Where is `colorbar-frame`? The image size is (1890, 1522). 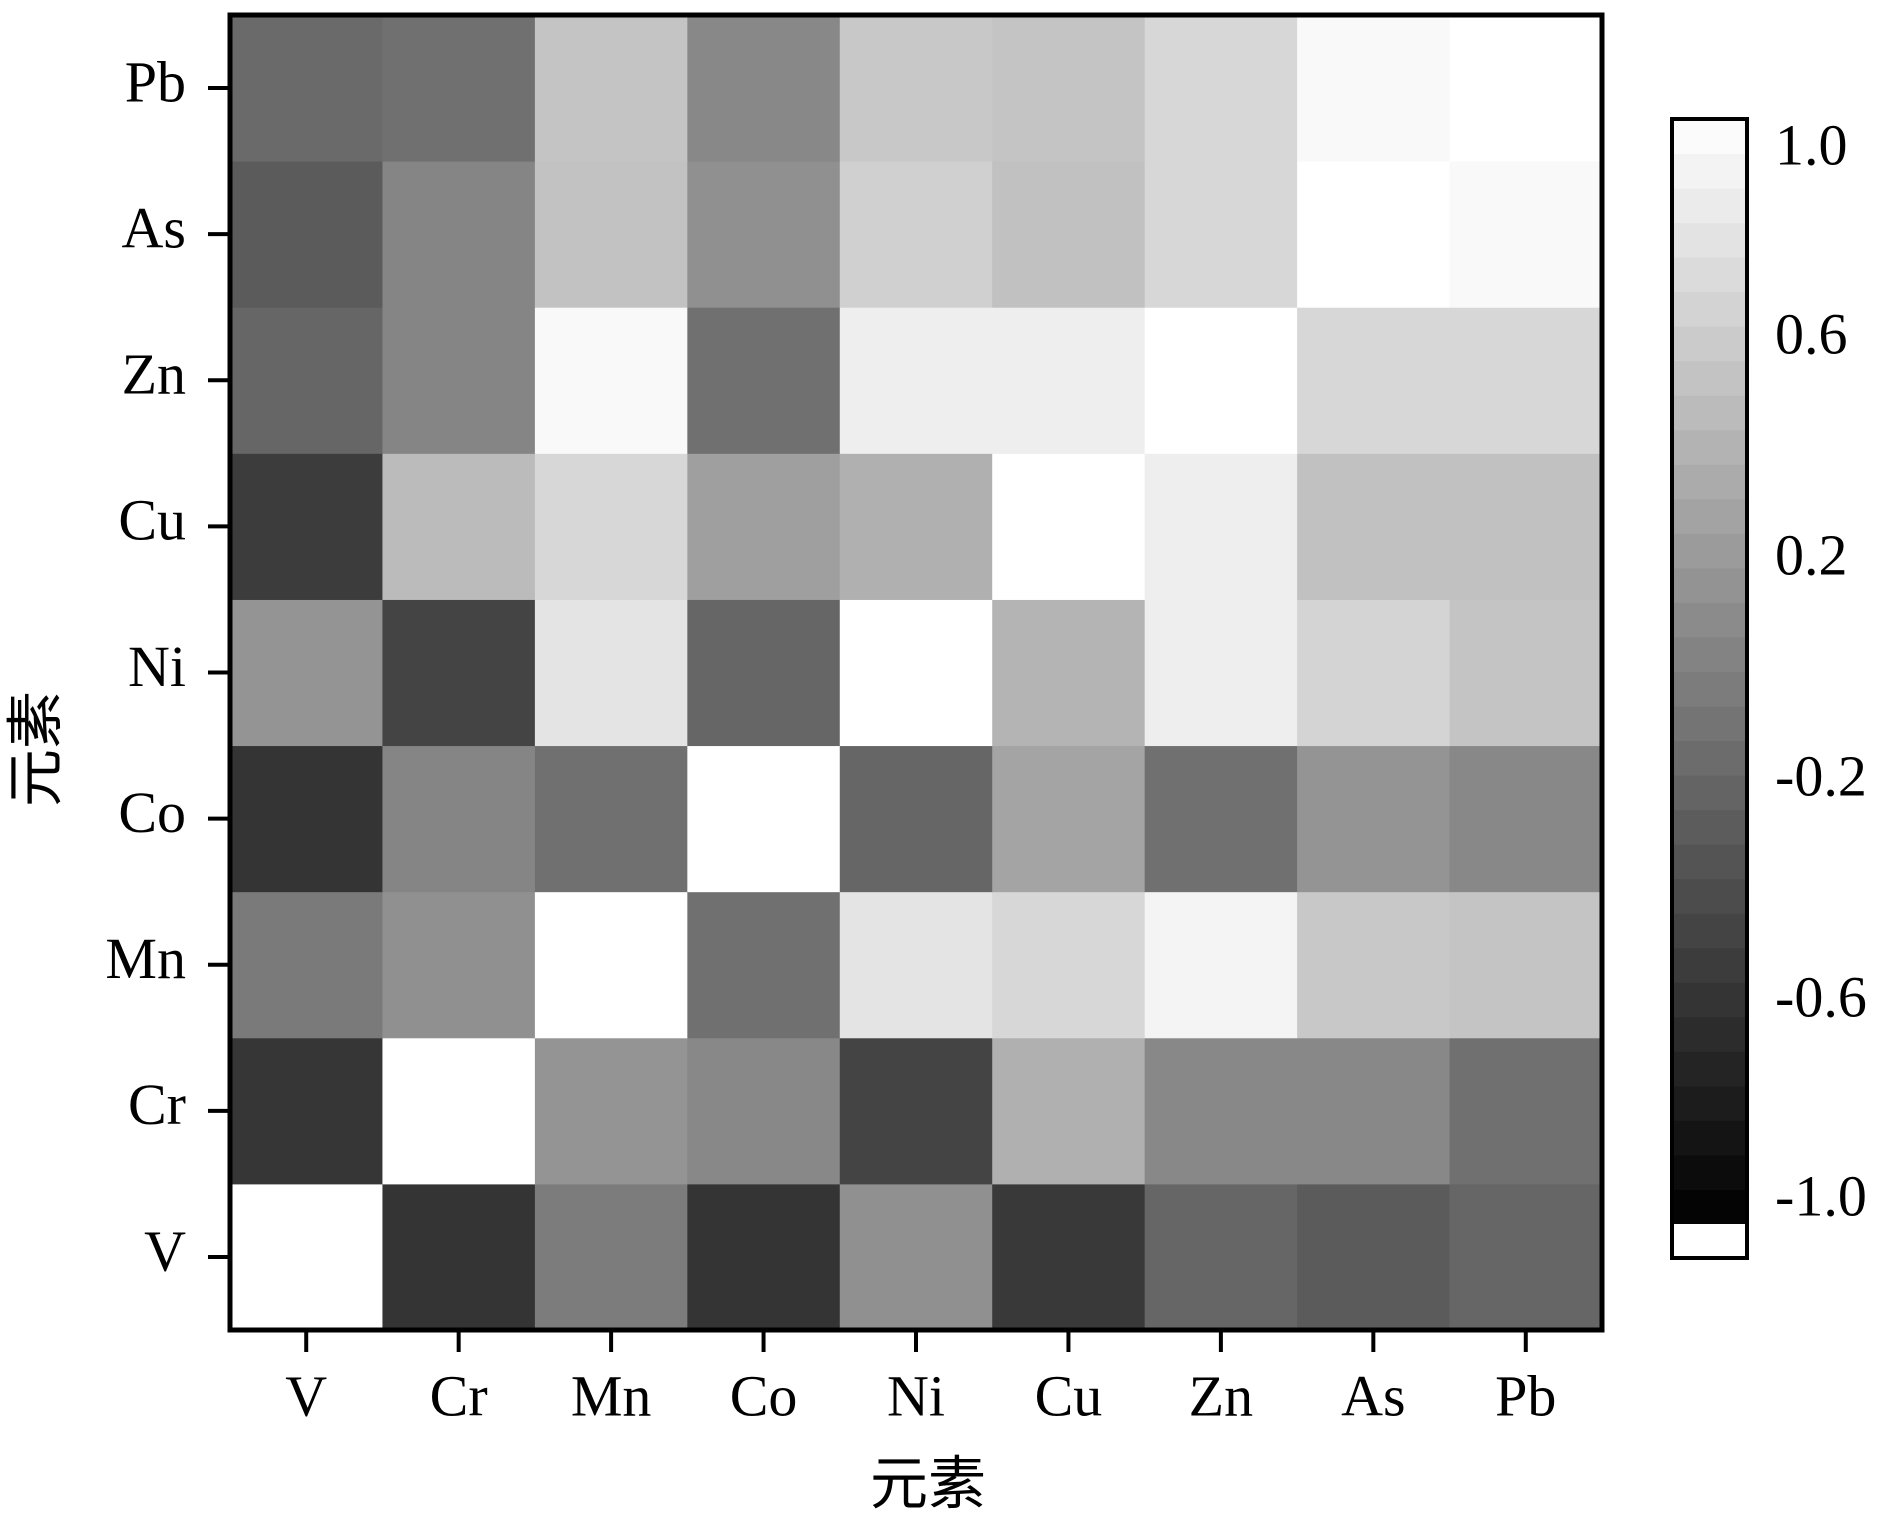 colorbar-frame is located at coordinates (1709, 688).